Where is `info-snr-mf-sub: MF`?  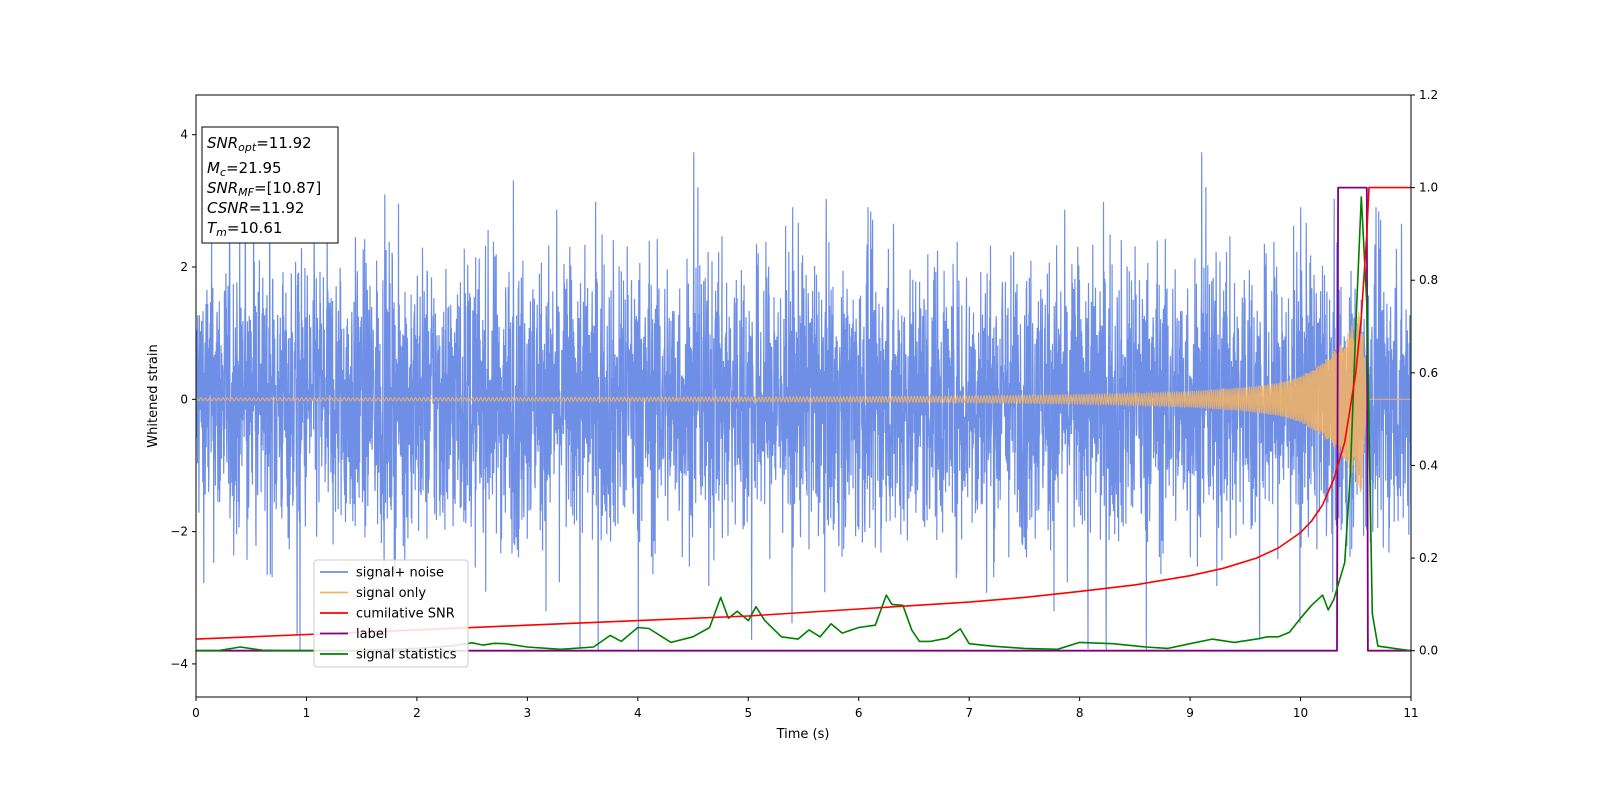 info-snr-mf-sub: MF is located at coordinates (246, 192).